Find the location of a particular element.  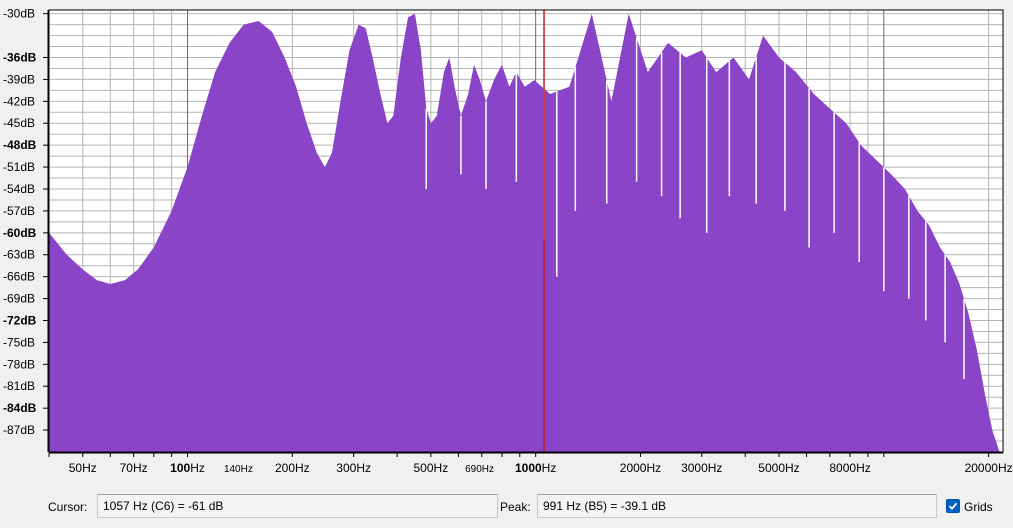

x-tick-label: 5000Hz is located at coordinates (778, 468).